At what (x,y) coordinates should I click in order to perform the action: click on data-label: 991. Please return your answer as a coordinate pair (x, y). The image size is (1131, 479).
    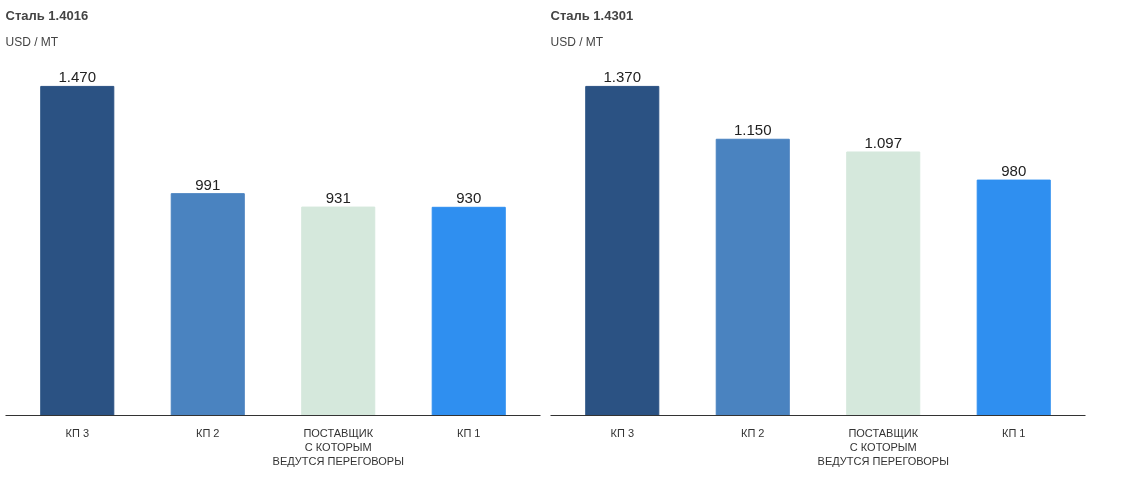
    Looking at the image, I should click on (208, 184).